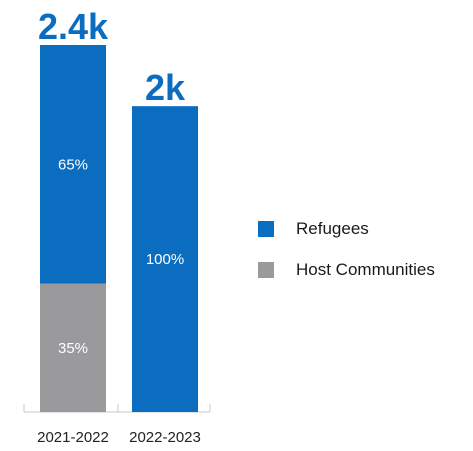 The width and height of the screenshot is (473, 451). Describe the element at coordinates (266, 270) in the screenshot. I see `legend-swatch-host-communities` at that location.